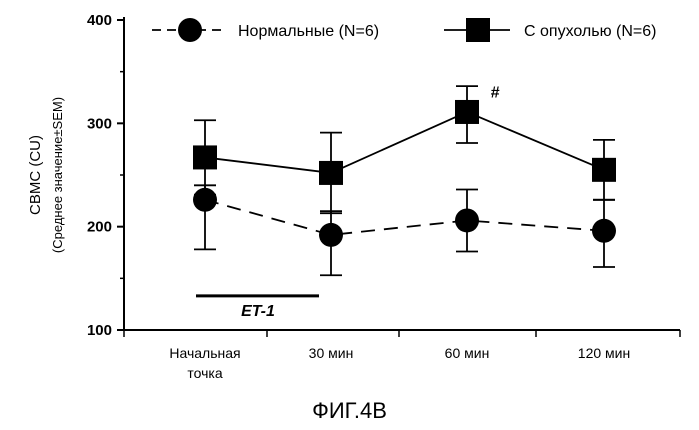  Describe the element at coordinates (404, 30) in the screenshot. I see `legend: Нормальные (N=6) С опухолью (N=6)` at that location.